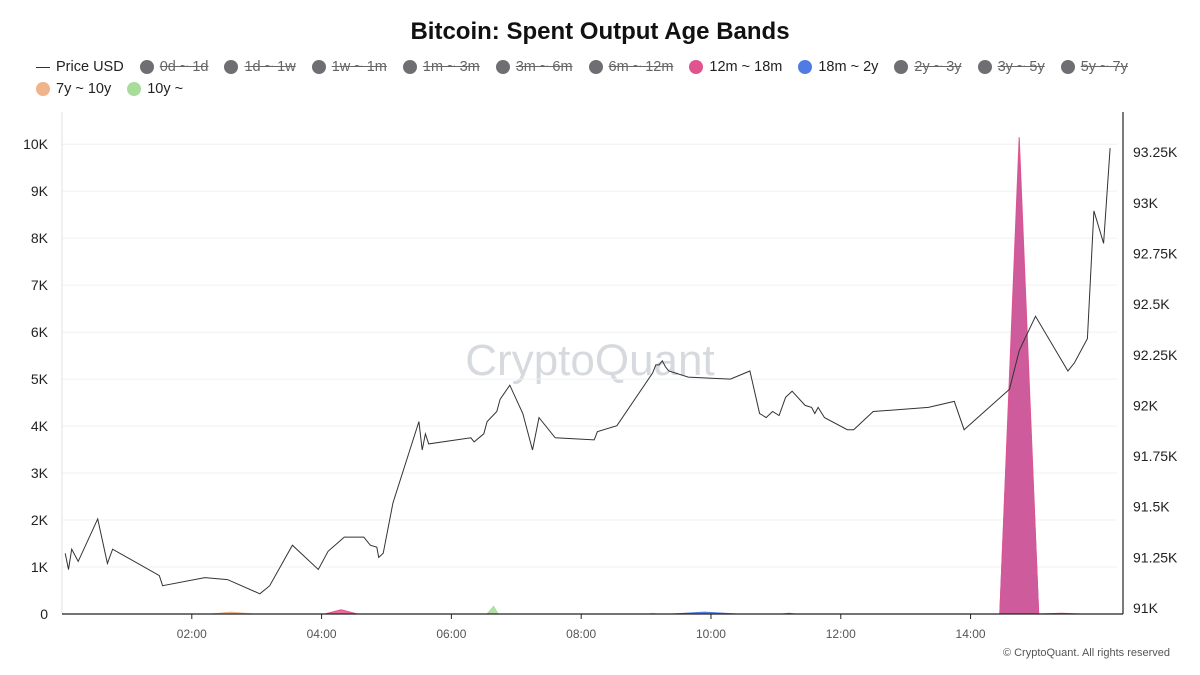 This screenshot has width=1200, height=675. What do you see at coordinates (40, 520) in the screenshot?
I see `left-axis-tick-label: 2K` at bounding box center [40, 520].